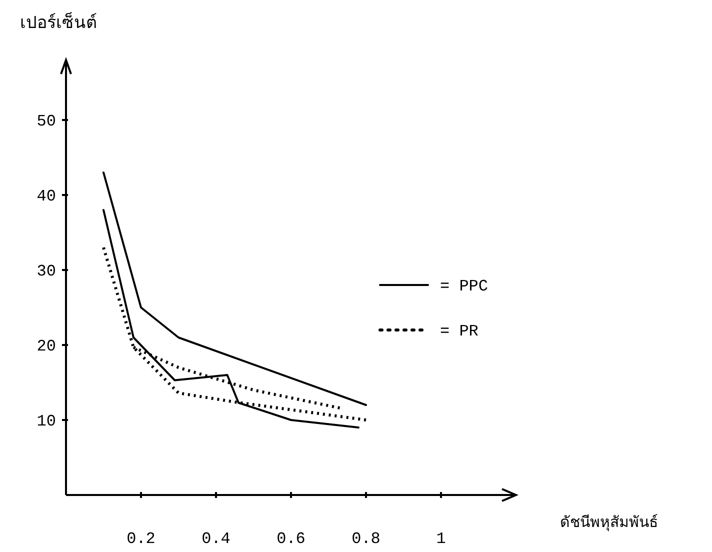 The image size is (712, 552). What do you see at coordinates (291, 539) in the screenshot?
I see `x-tick-label: 0.6` at bounding box center [291, 539].